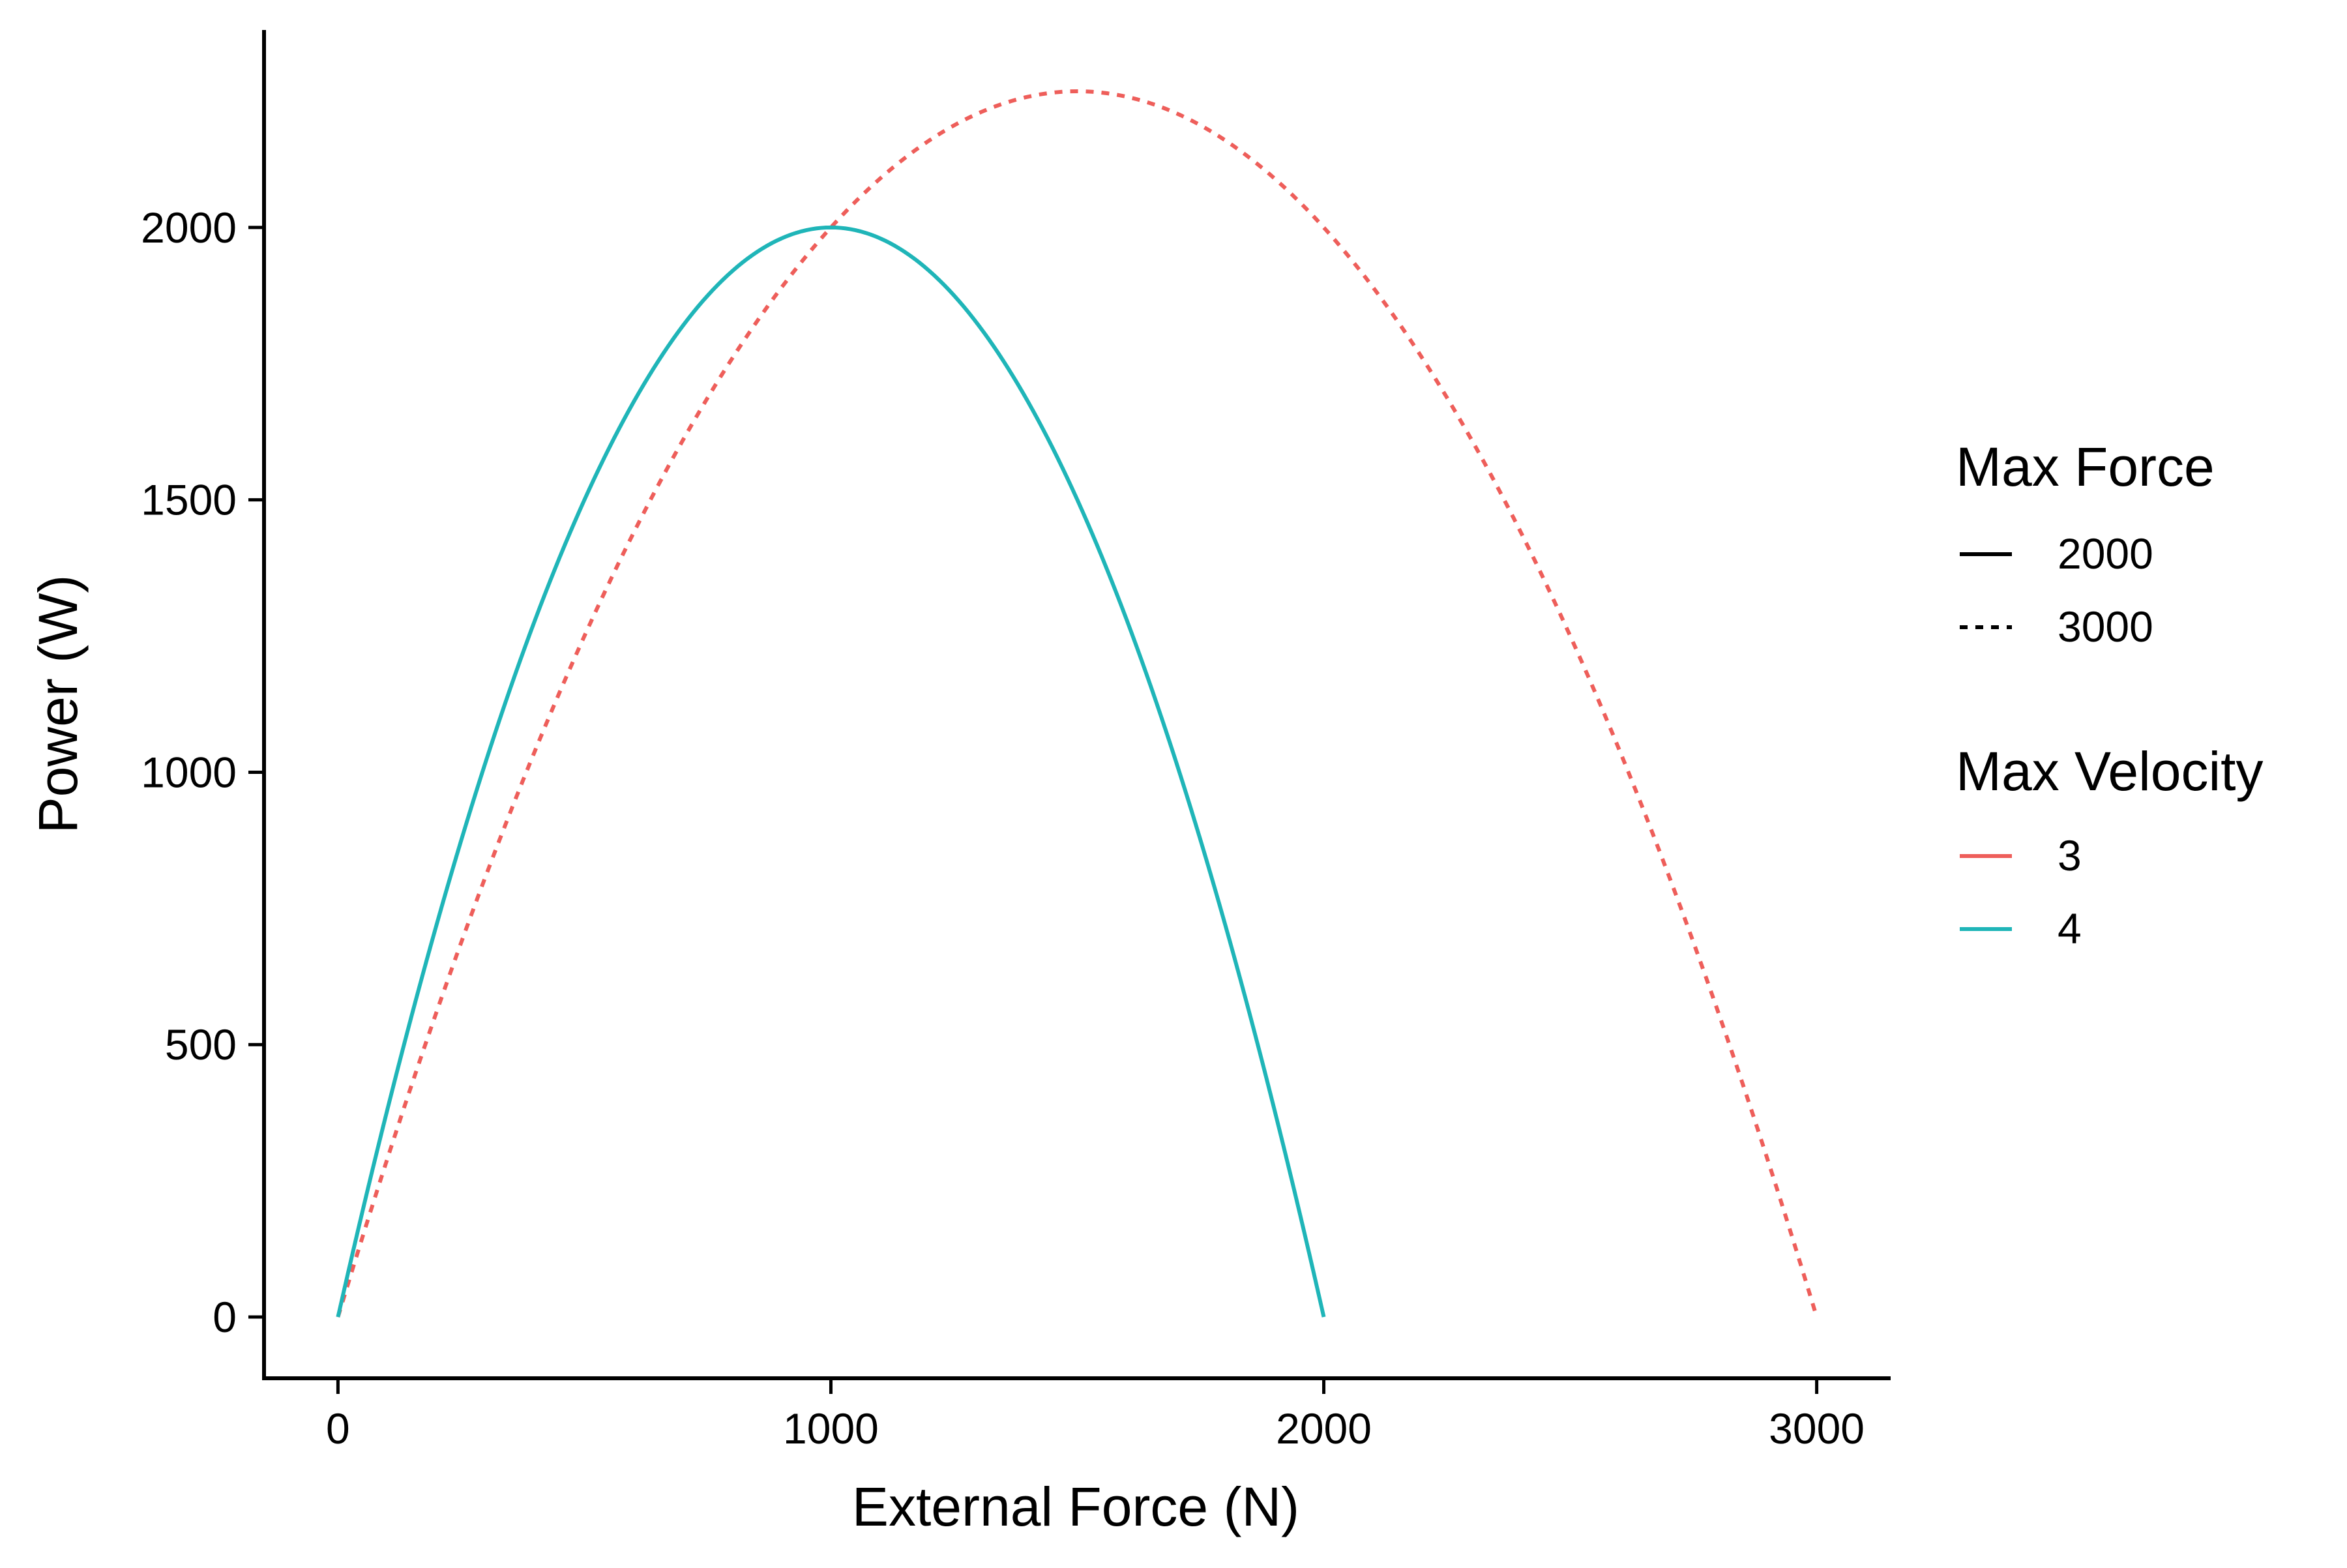  What do you see at coordinates (1817, 1428) in the screenshot?
I see `x-tick-label: 3000` at bounding box center [1817, 1428].